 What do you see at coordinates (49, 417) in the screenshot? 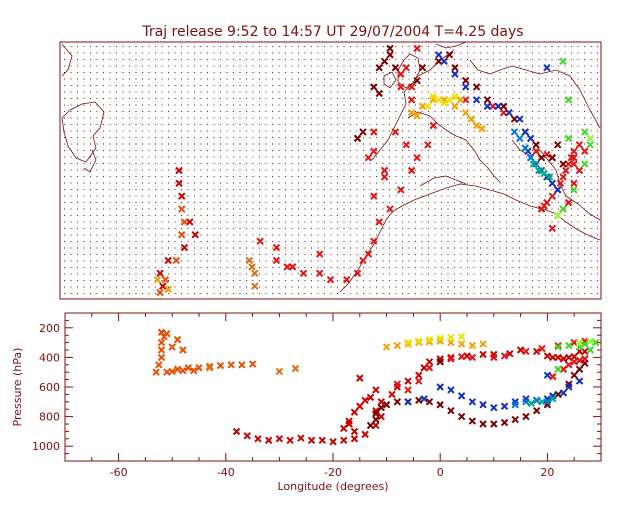
I see `y-tick-label: 800` at bounding box center [49, 417].